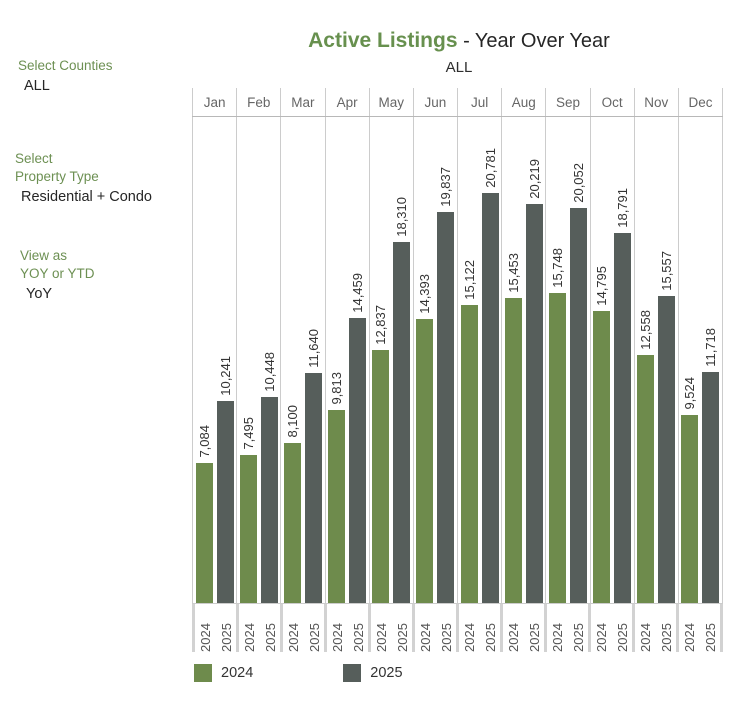  I want to click on month-header-jul: Jul, so click(479, 102).